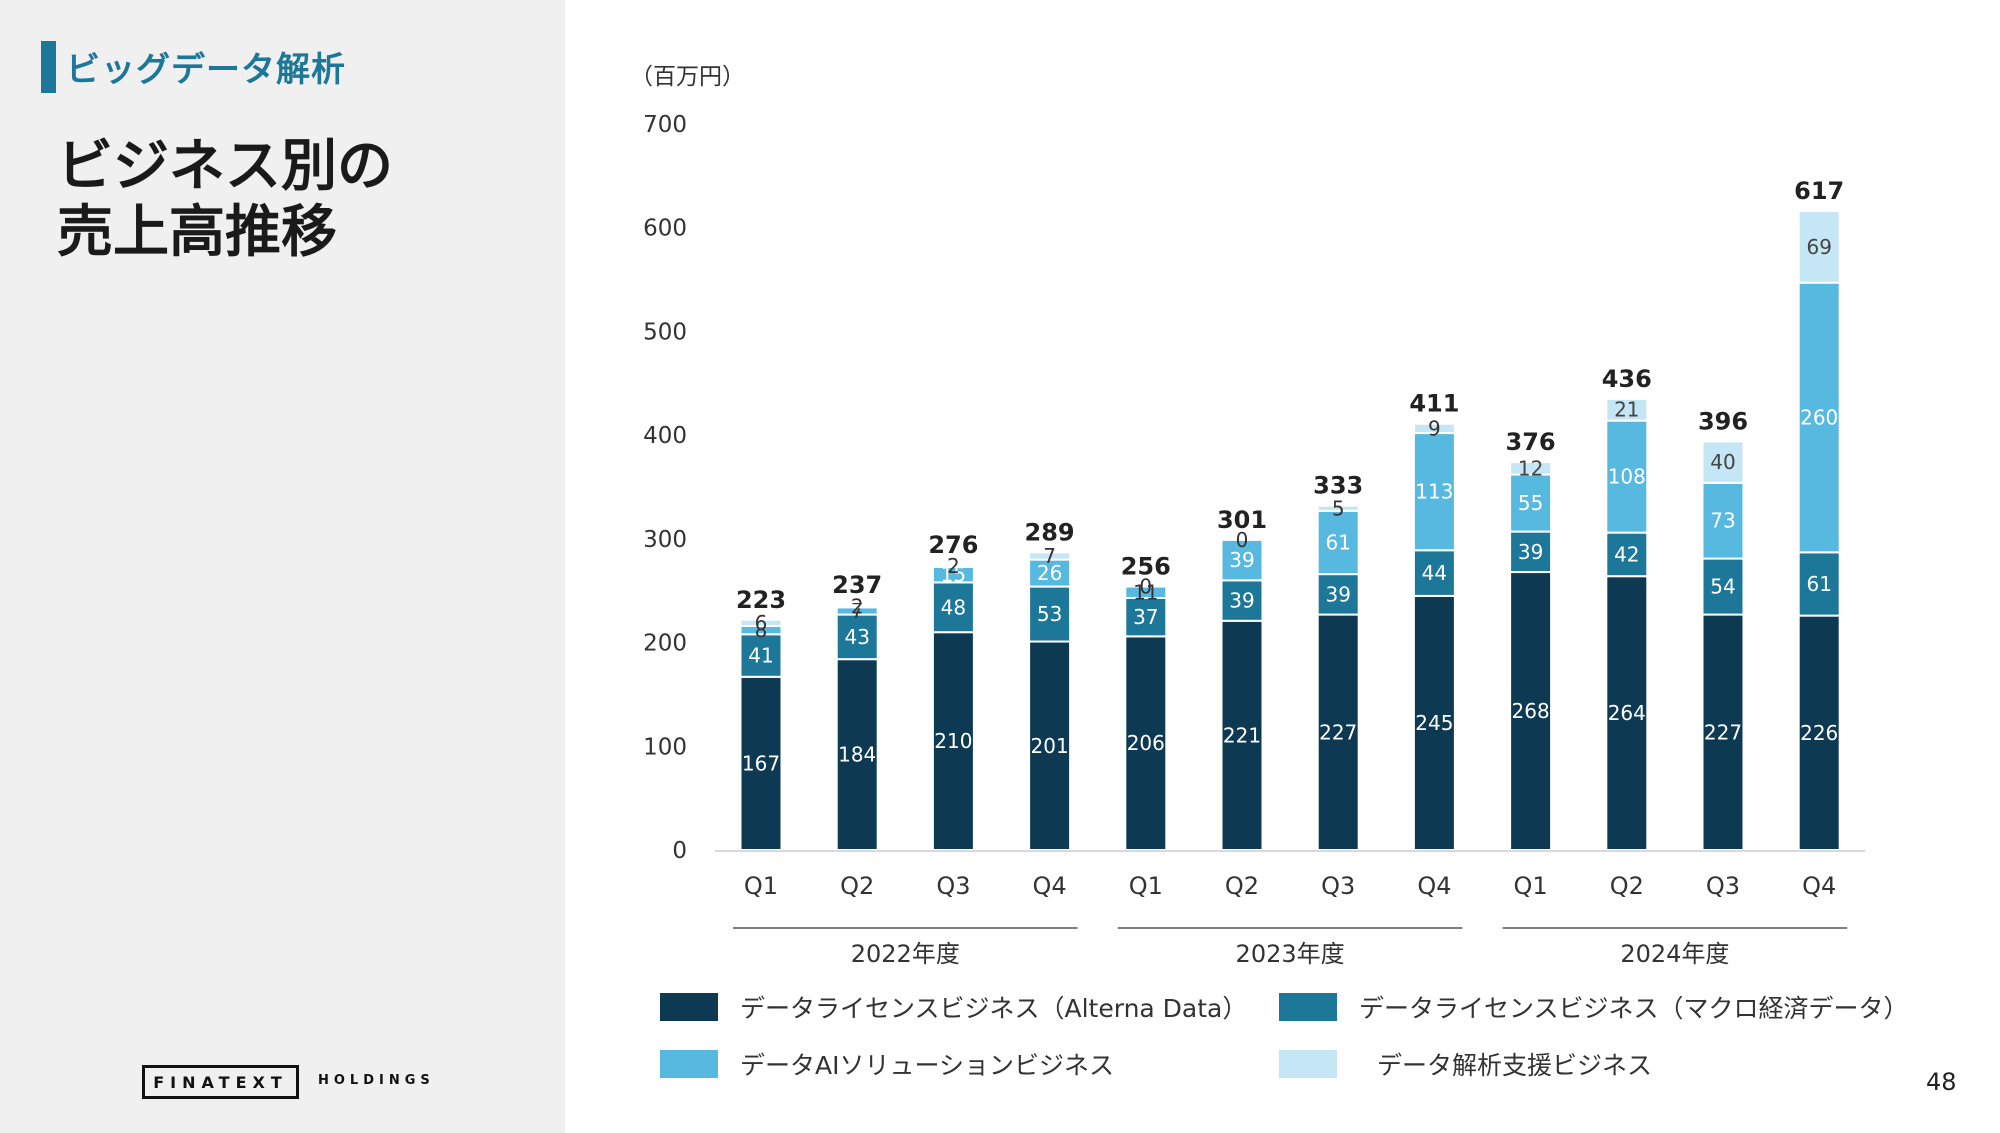 This screenshot has width=2000, height=1133. I want to click on segment-value-label: 264, so click(1627, 713).